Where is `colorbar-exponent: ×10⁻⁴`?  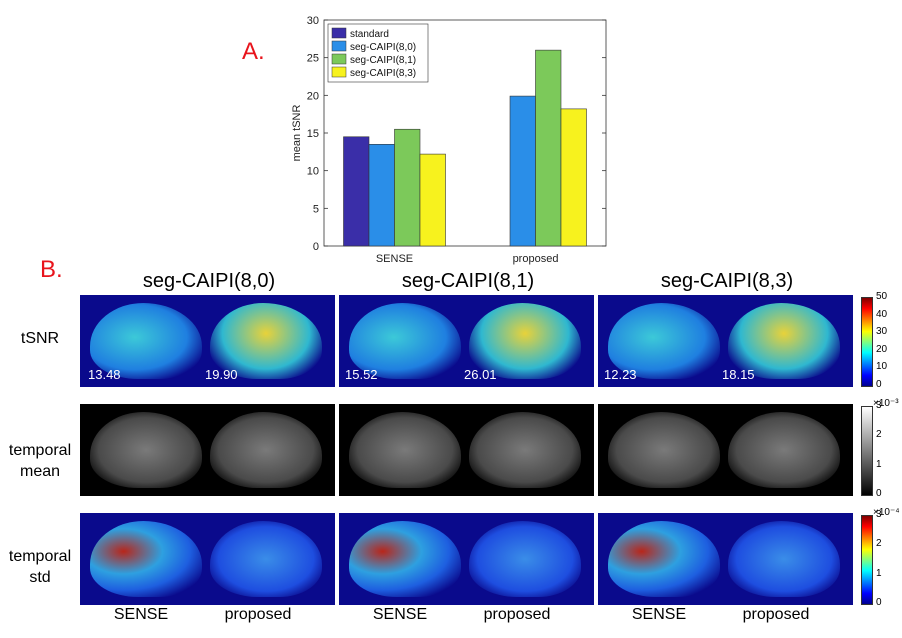
colorbar-exponent: ×10⁻⁴ is located at coordinates (886, 512).